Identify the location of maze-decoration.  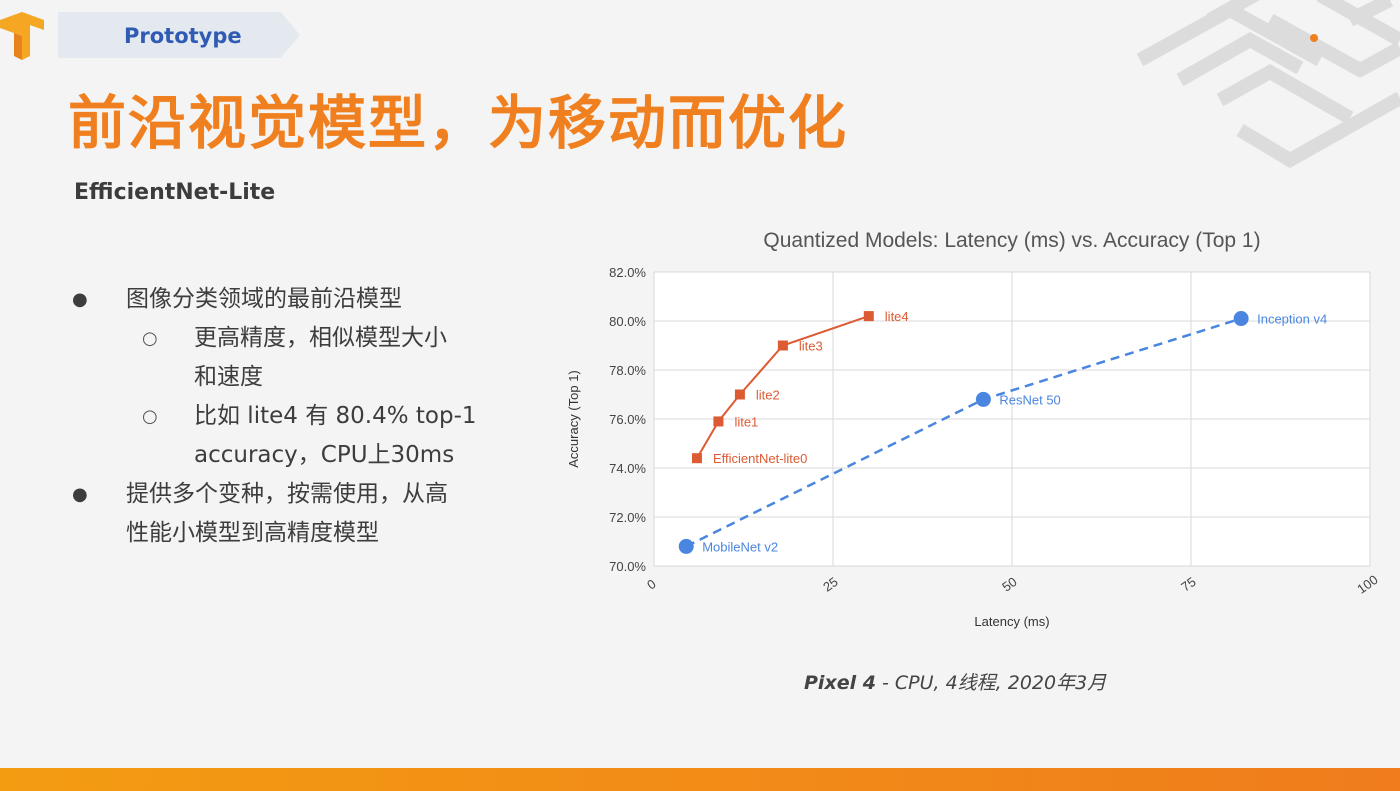
(1268, 84).